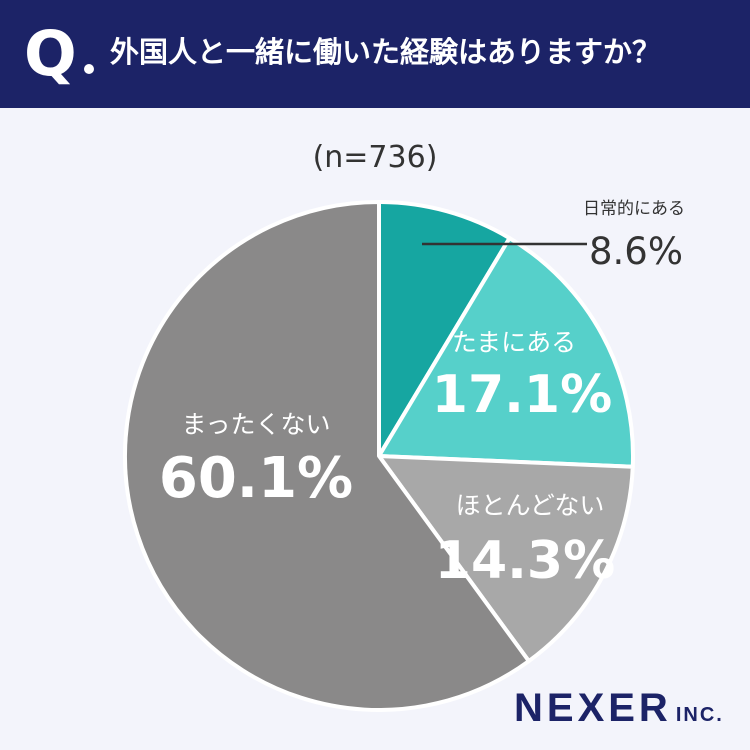 This screenshot has height=750, width=750. I want to click on slice-label-never: まったくない, so click(255, 424).